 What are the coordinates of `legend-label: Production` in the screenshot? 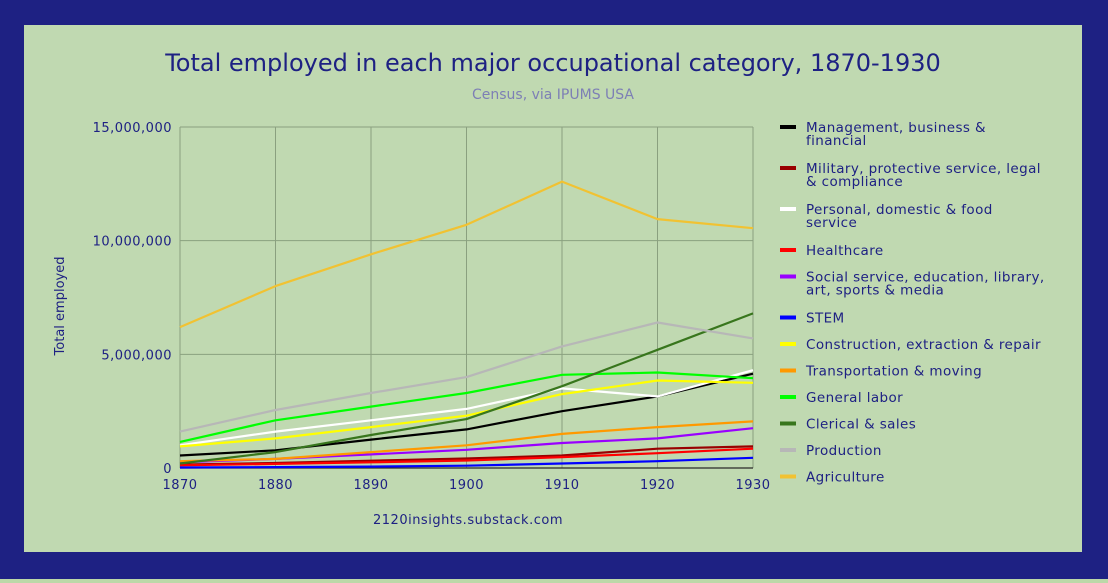 It's located at (844, 451).